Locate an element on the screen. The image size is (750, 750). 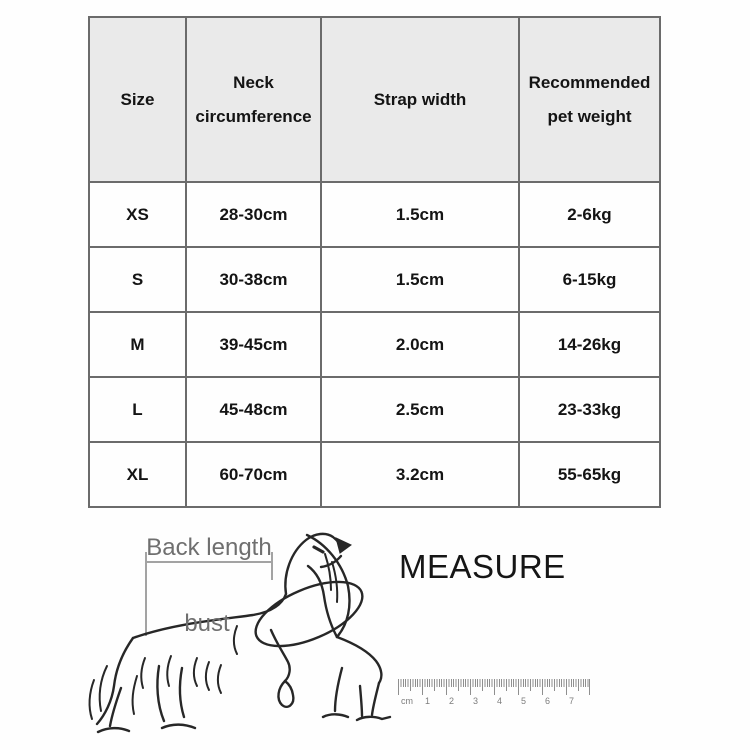
neck-cell: 45-48cm is located at coordinates (253, 409).